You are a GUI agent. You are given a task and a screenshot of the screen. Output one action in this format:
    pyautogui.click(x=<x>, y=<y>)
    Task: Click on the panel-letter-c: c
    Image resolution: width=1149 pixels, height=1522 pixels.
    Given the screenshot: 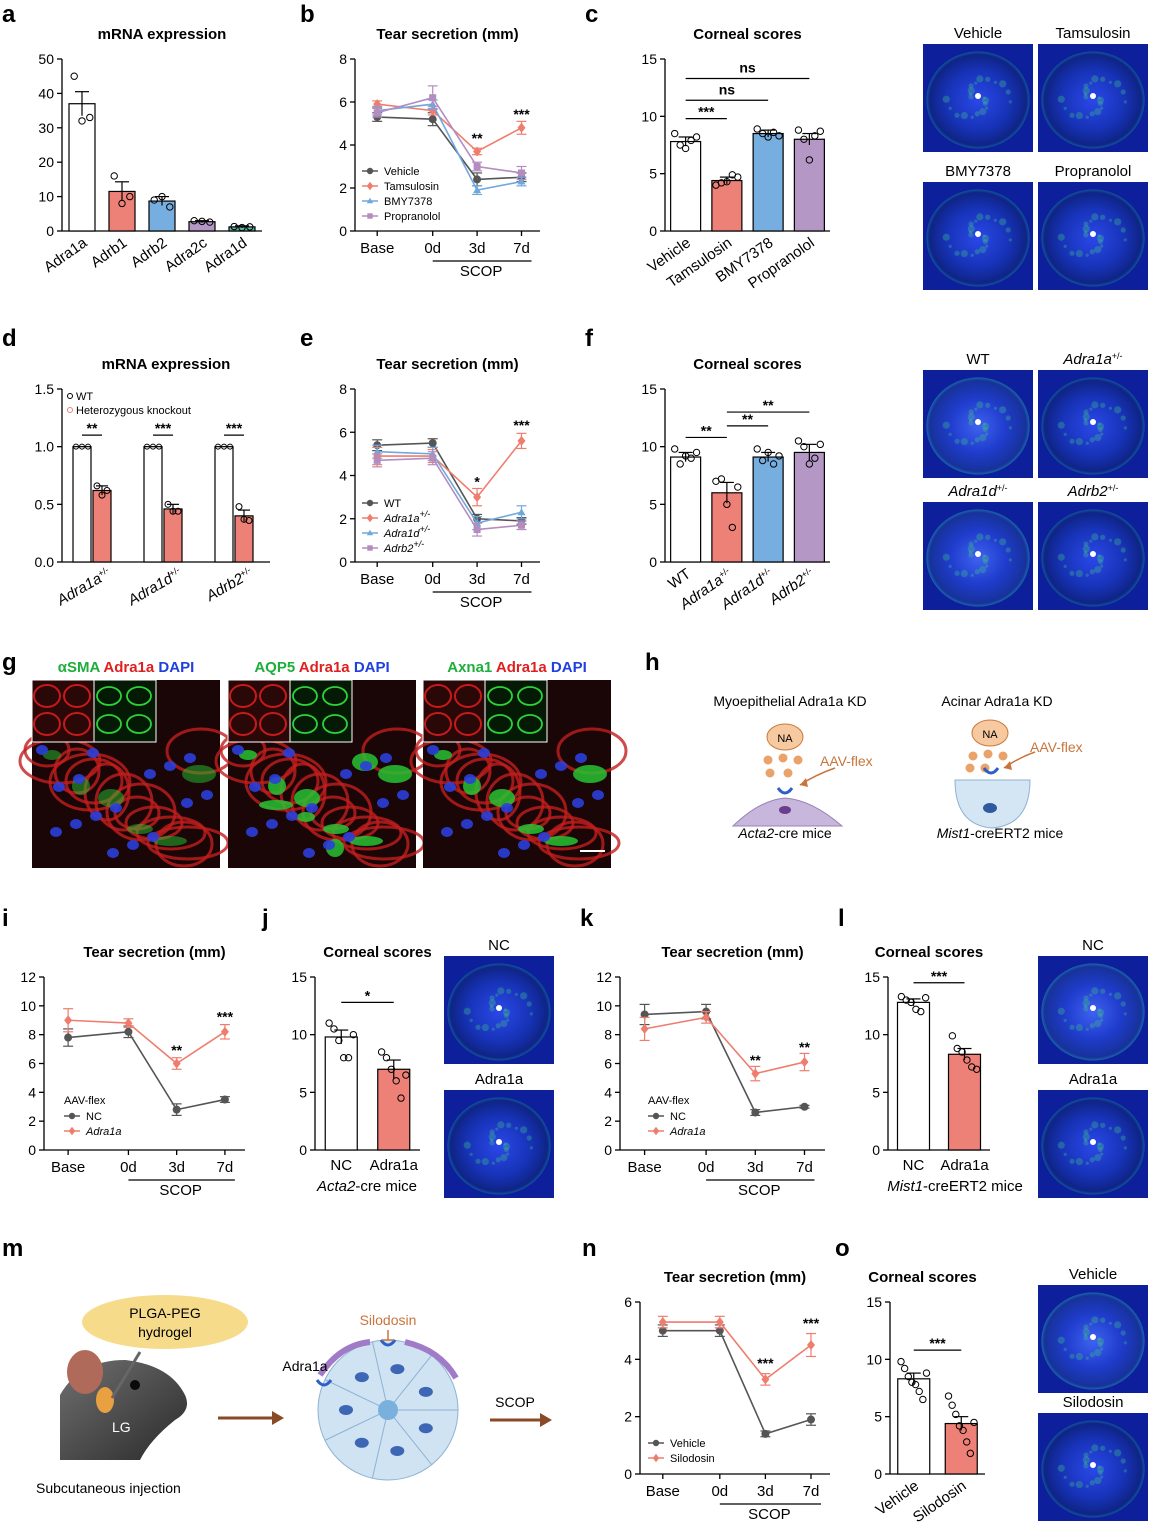 What is the action you would take?
    pyautogui.click(x=591, y=14)
    